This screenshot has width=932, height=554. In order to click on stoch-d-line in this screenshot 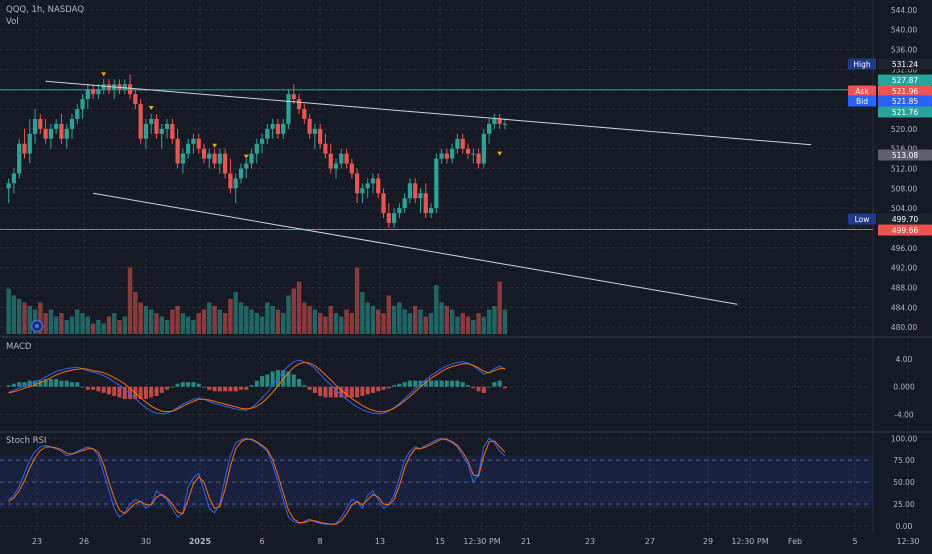, I will do `click(257, 481)`.